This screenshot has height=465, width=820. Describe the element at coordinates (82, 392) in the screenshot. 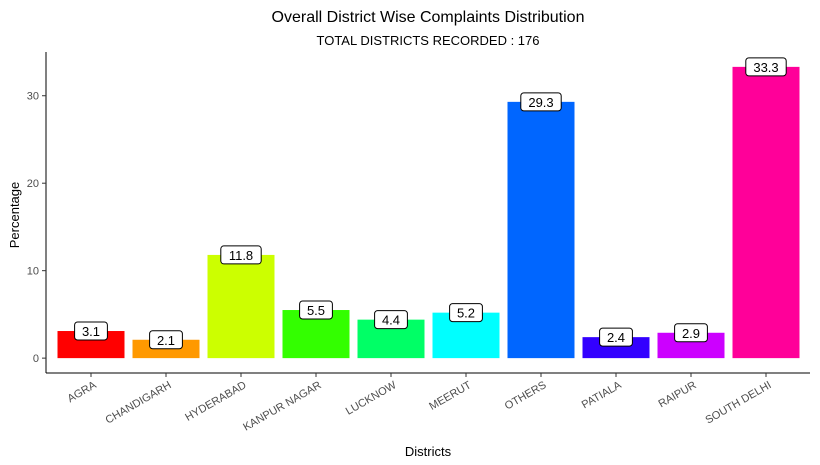

I see `x-tick-label: AGRA` at that location.